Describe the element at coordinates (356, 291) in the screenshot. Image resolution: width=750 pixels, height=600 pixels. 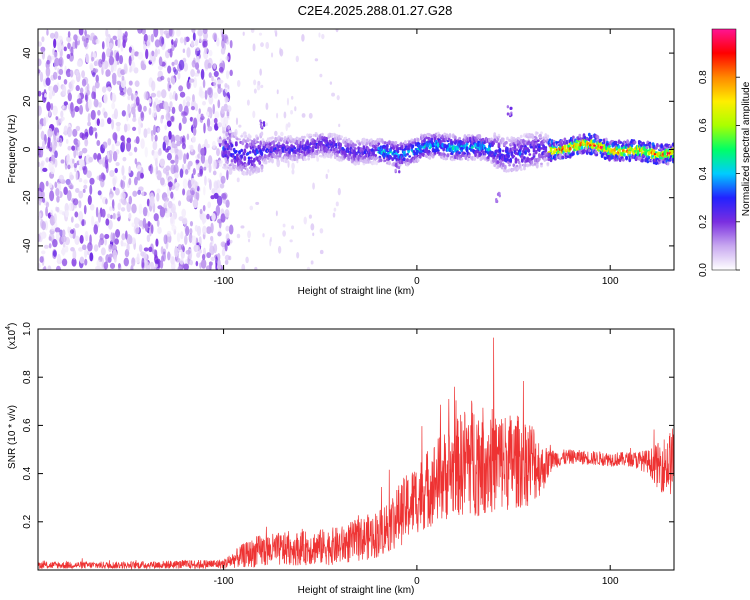
I see `spectrogram-xlabel: Height of straight line (km)` at that location.